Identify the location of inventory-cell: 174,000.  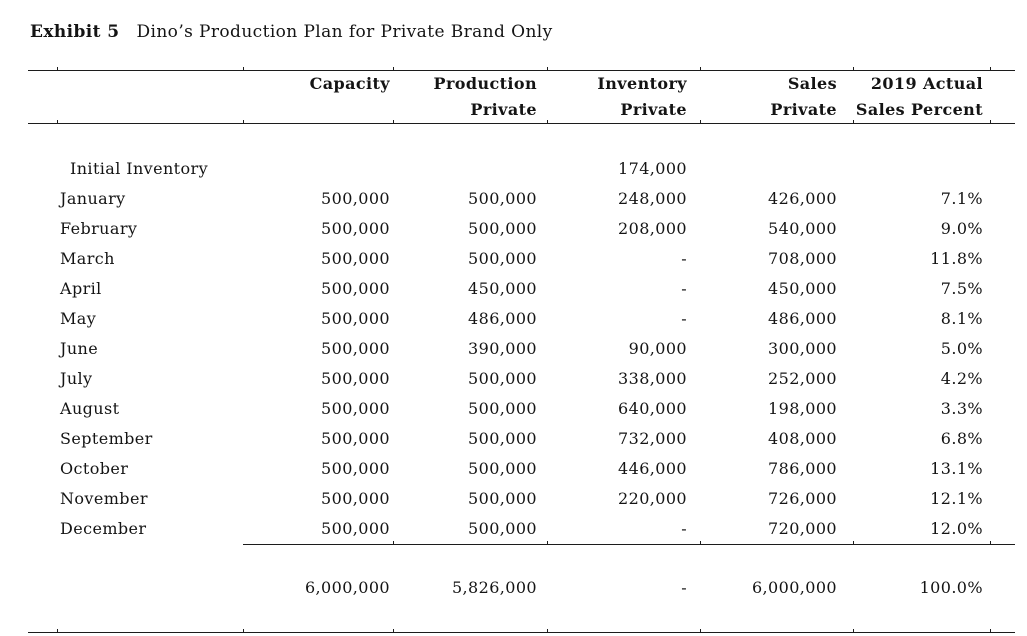
(652, 168).